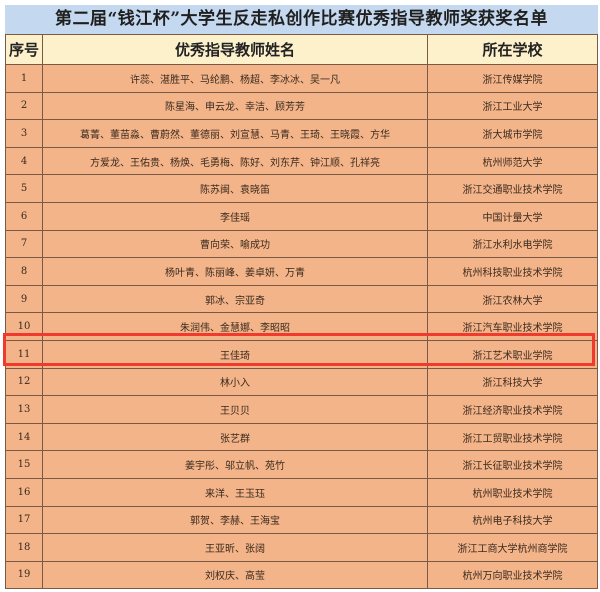 This screenshot has width=600, height=592. Describe the element at coordinates (24, 492) in the screenshot. I see `row-seq: 16` at that location.